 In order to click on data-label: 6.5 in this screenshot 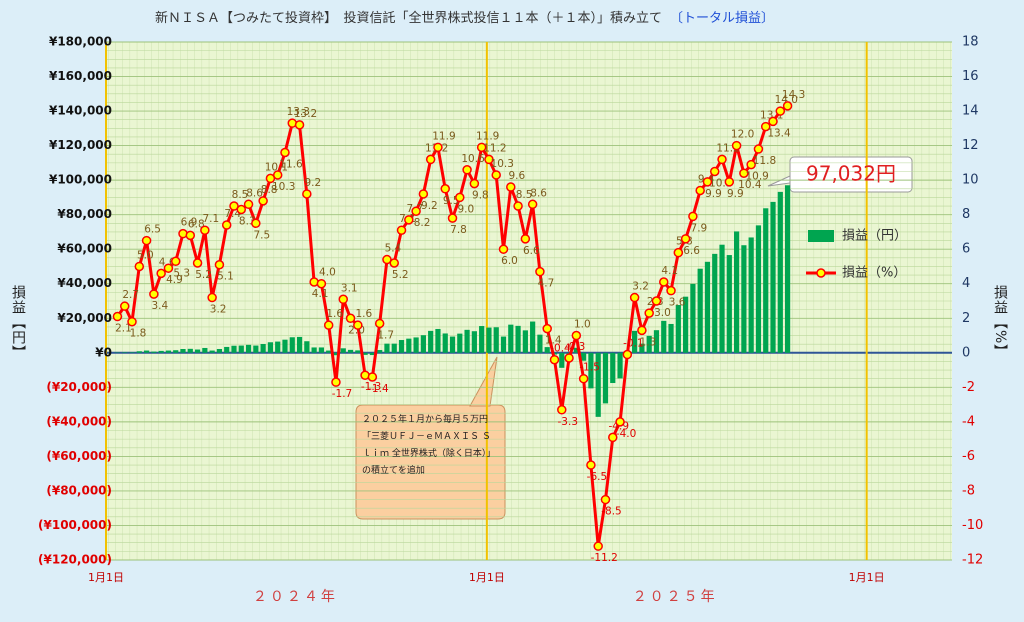, I will do `click(152, 230)`.